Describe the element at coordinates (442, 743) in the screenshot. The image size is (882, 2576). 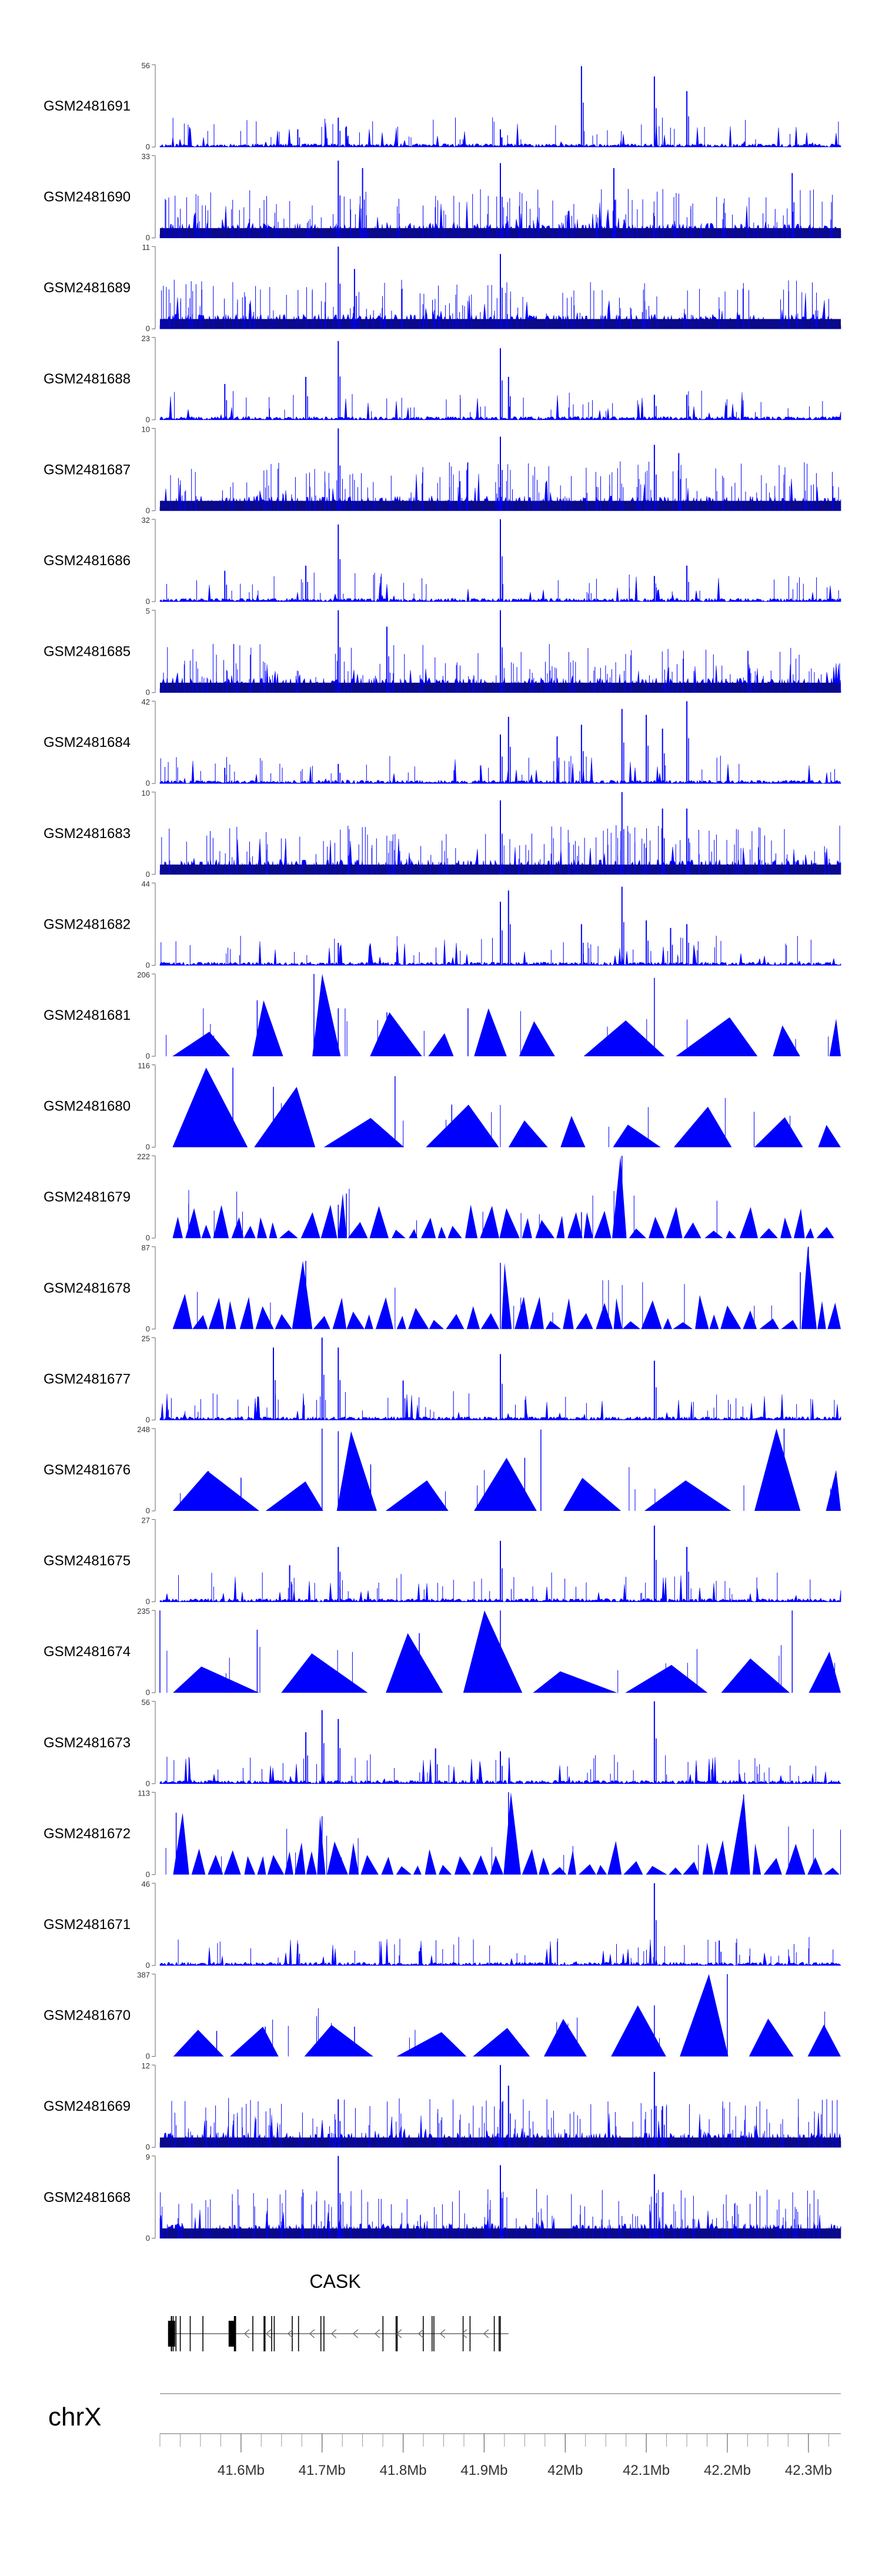
I see `track-GSM2481684: GSM2481684 42 0` at that location.